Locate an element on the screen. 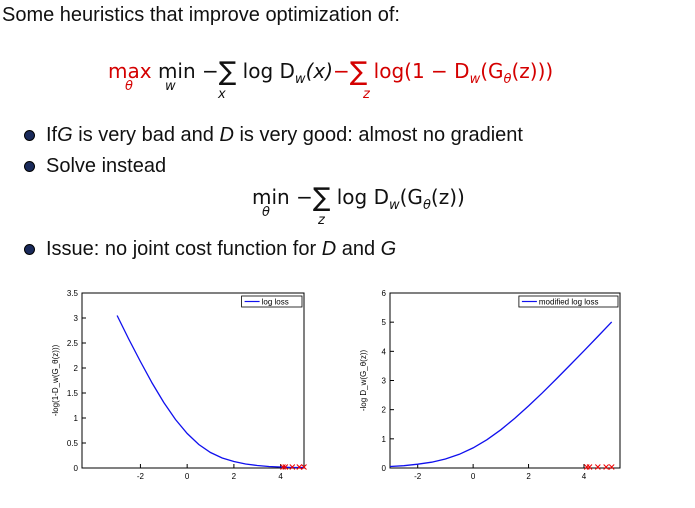  y-tick-label: 4 is located at coordinates (384, 351).